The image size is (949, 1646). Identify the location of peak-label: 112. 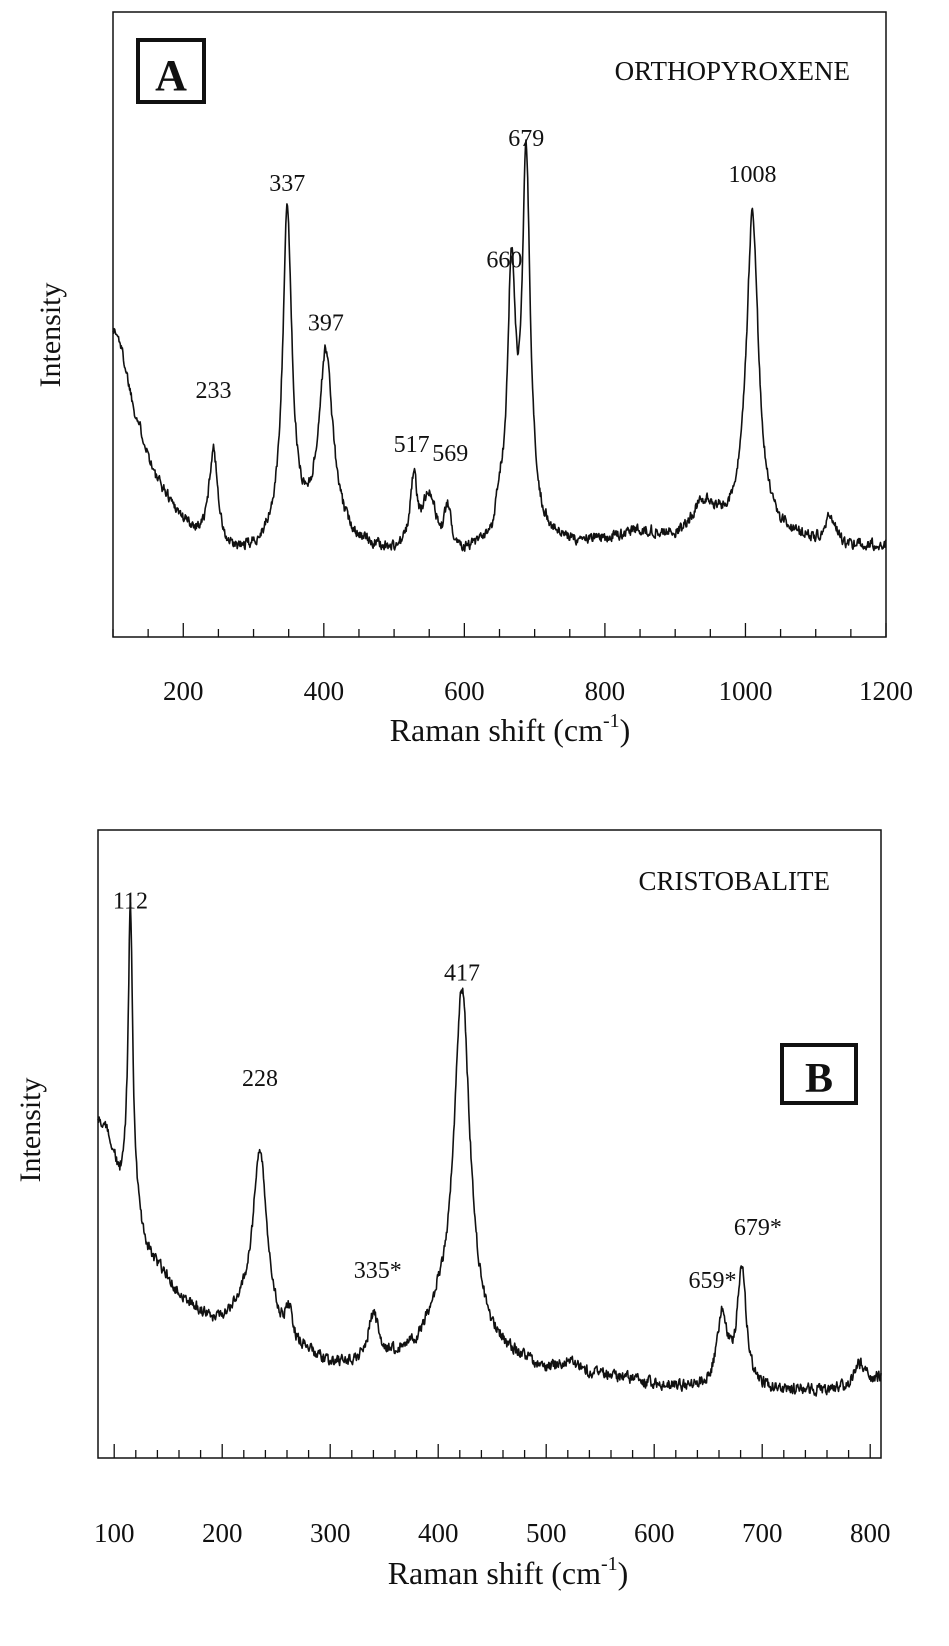
(130, 902).